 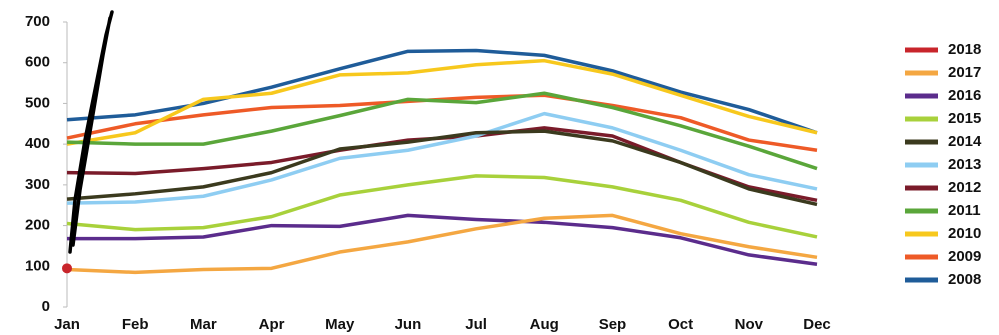 What do you see at coordinates (37, 143) in the screenshot?
I see `y-tick-label: 400` at bounding box center [37, 143].